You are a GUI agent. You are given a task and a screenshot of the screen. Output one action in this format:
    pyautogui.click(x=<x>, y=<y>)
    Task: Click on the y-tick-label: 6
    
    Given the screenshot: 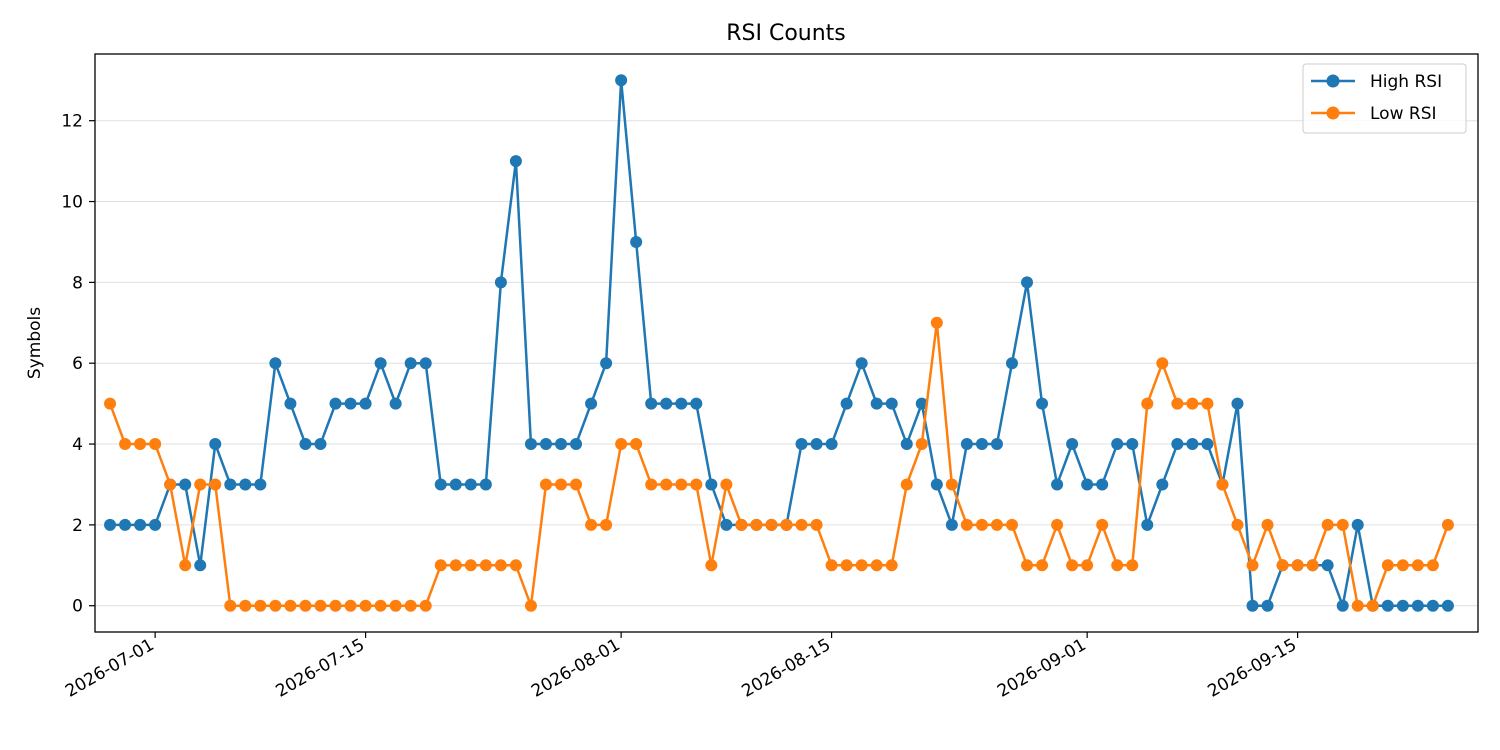 What is the action you would take?
    pyautogui.click(x=77, y=364)
    